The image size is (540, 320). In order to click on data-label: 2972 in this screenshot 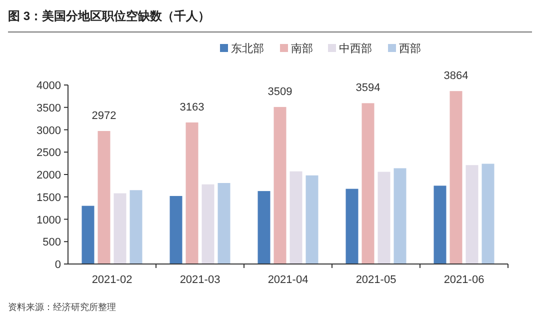, I will do `click(104, 116)`.